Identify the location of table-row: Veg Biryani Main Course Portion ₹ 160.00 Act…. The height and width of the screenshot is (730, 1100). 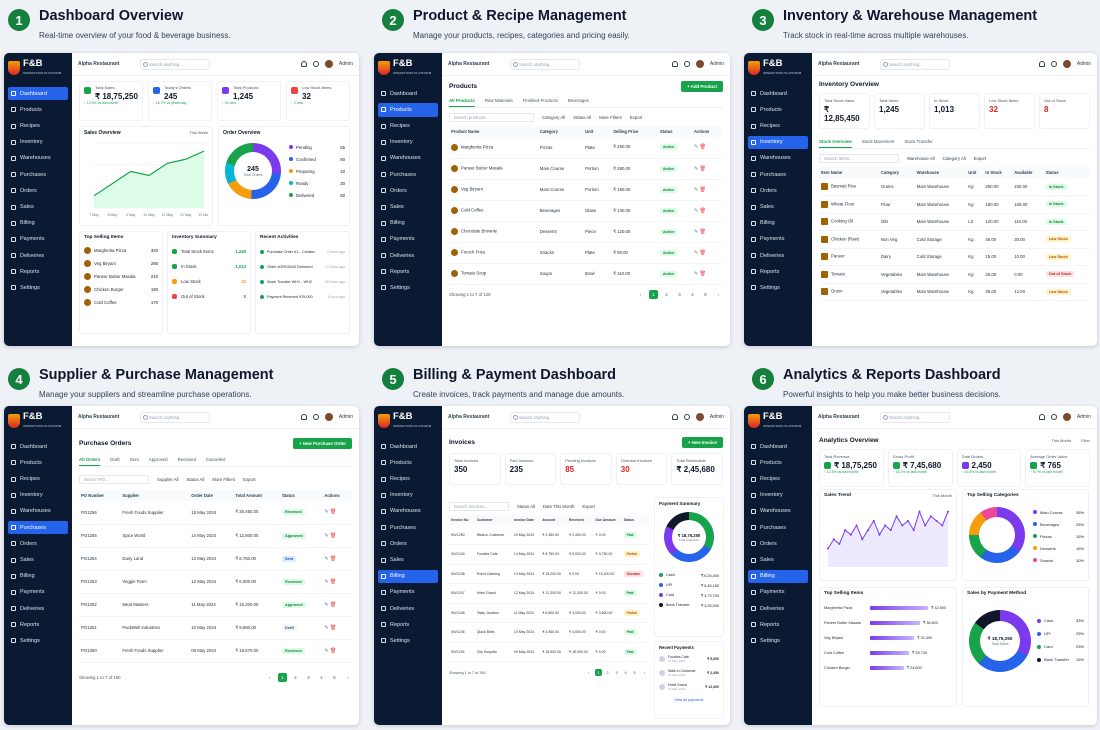
(586, 190).